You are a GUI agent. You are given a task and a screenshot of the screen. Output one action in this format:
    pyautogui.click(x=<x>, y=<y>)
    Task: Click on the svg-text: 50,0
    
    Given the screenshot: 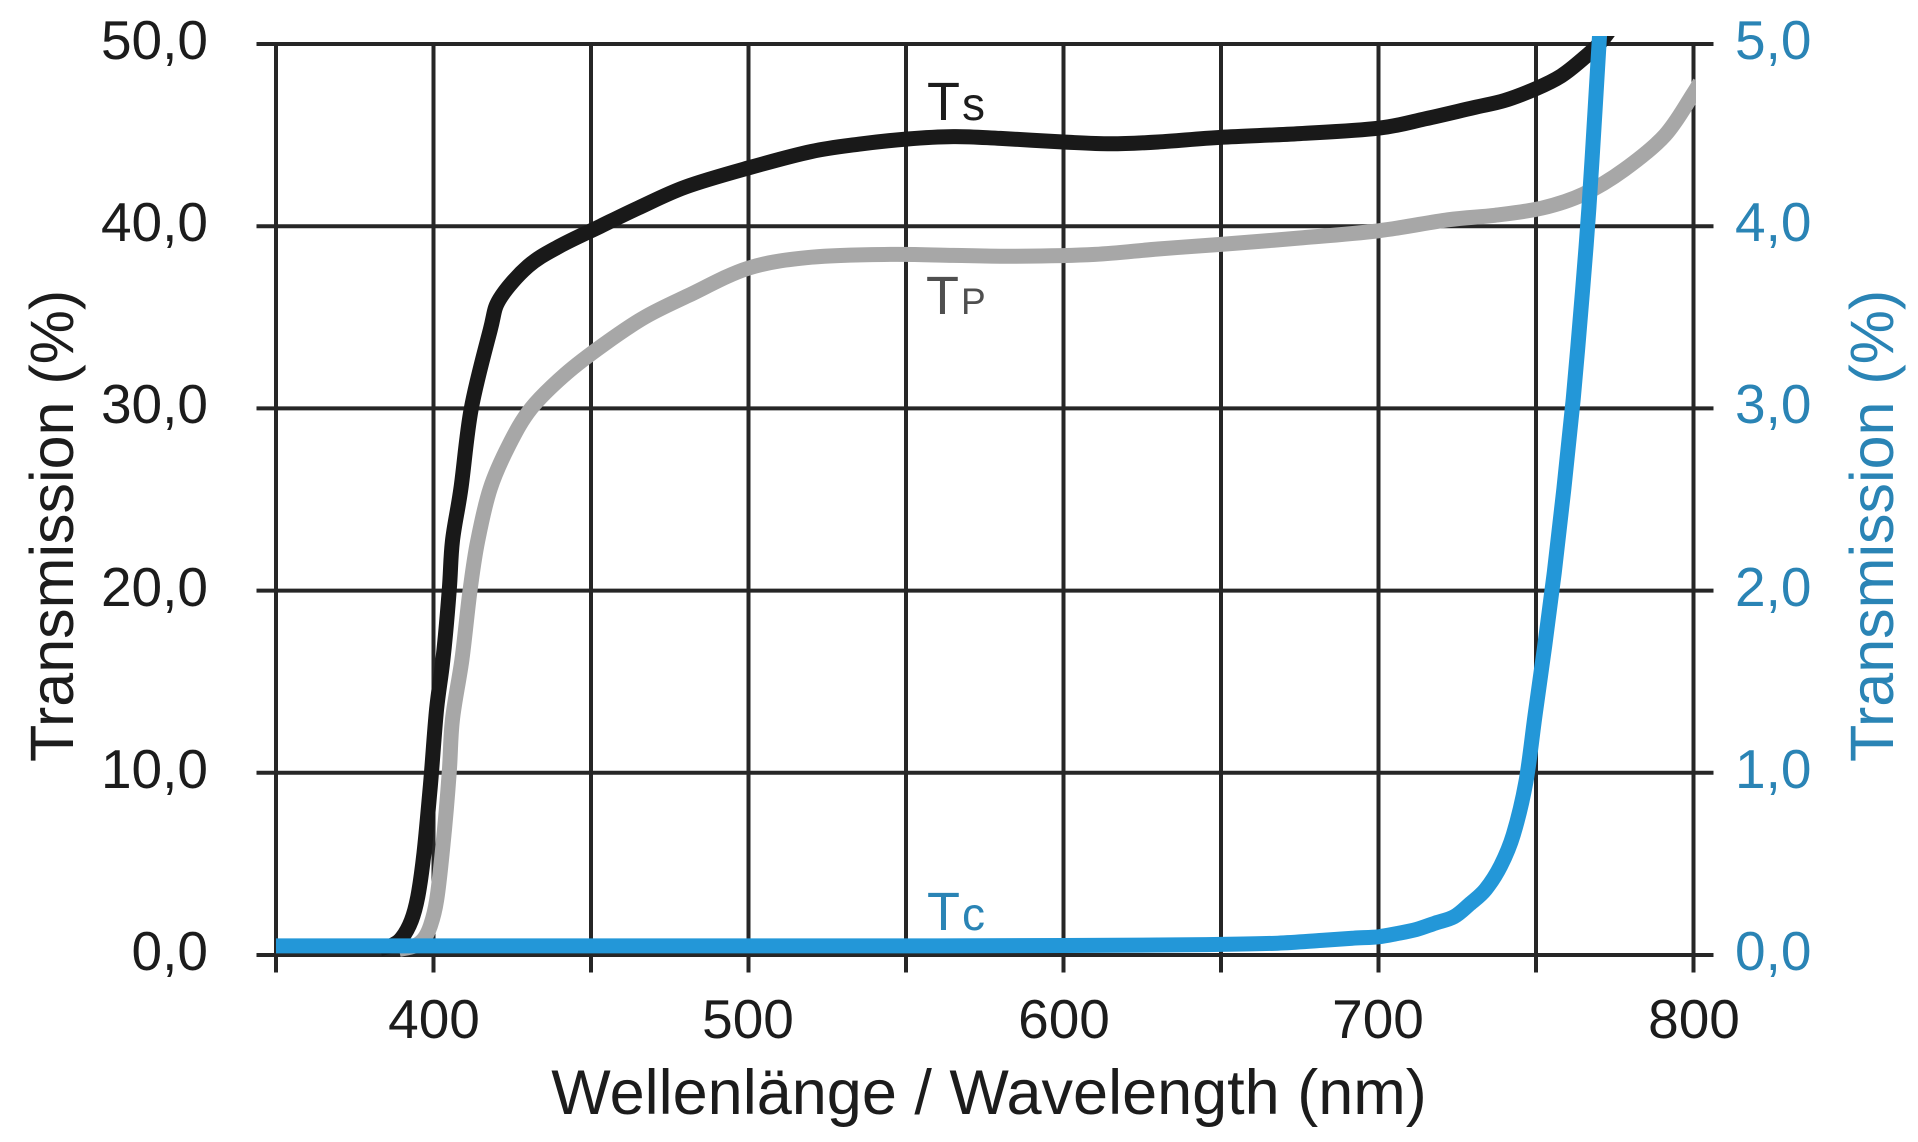 What is the action you would take?
    pyautogui.click(x=154, y=40)
    